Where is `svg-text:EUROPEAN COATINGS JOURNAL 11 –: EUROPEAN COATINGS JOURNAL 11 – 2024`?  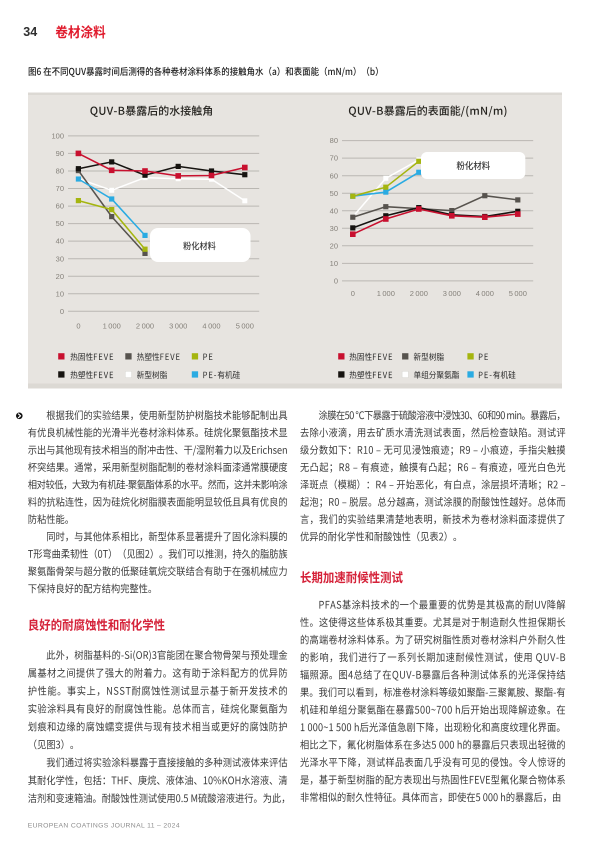 svg-text:EUROPEAN COATINGS JOURNAL 11 –: EUROPEAN COATINGS JOURNAL 11 – 2024 is located at coordinates (104, 826).